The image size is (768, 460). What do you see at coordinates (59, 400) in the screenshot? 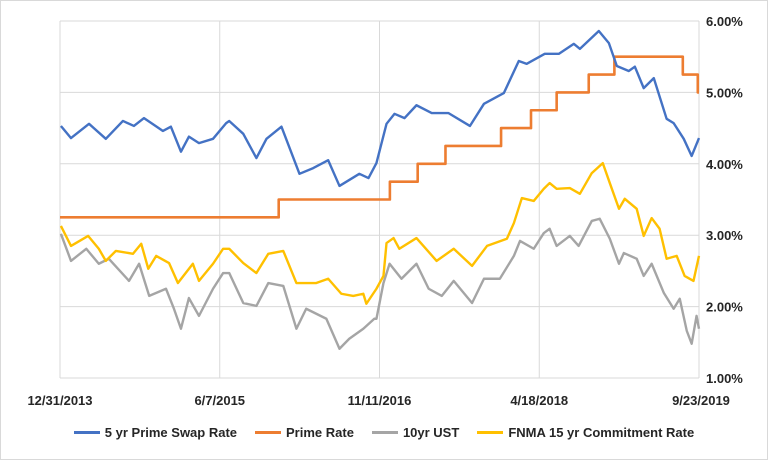
I see `x-tick-label: 12/31/2013` at bounding box center [59, 400].